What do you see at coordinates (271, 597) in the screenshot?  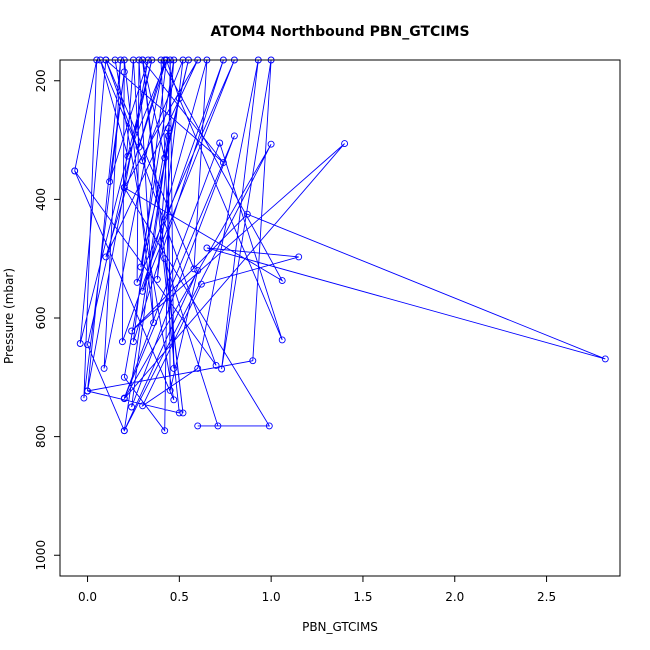 I see `x-tick-label: 1.0` at bounding box center [271, 597].